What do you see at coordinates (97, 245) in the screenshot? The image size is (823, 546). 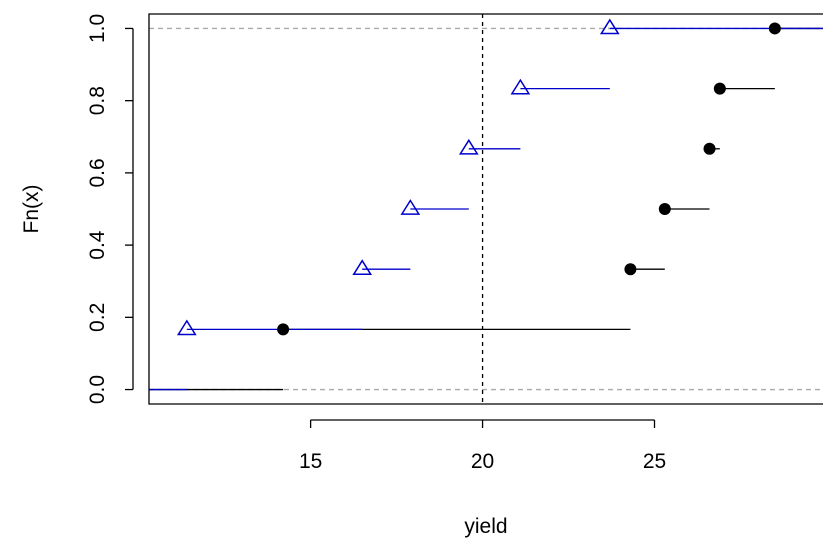 I see `y-tick-label: 0.4` at bounding box center [97, 245].